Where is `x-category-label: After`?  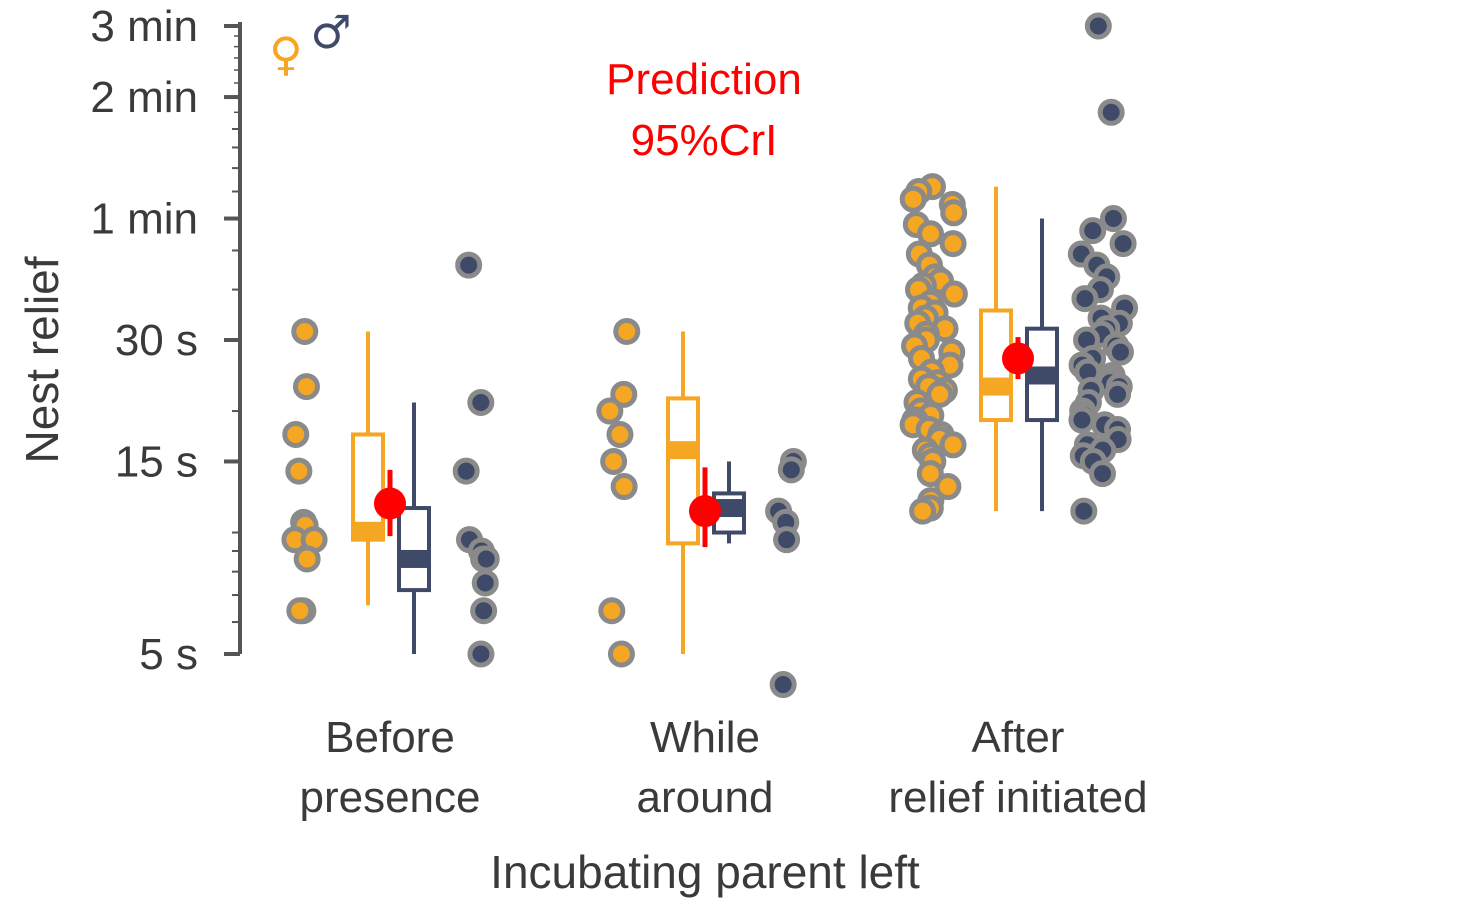
x-category-label: After is located at coordinates (1018, 737).